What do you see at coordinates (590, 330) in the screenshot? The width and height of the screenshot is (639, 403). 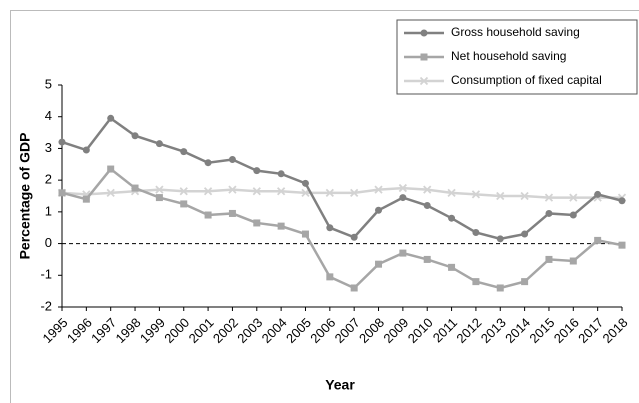 I see `x-tick-label: 2017` at bounding box center [590, 330].